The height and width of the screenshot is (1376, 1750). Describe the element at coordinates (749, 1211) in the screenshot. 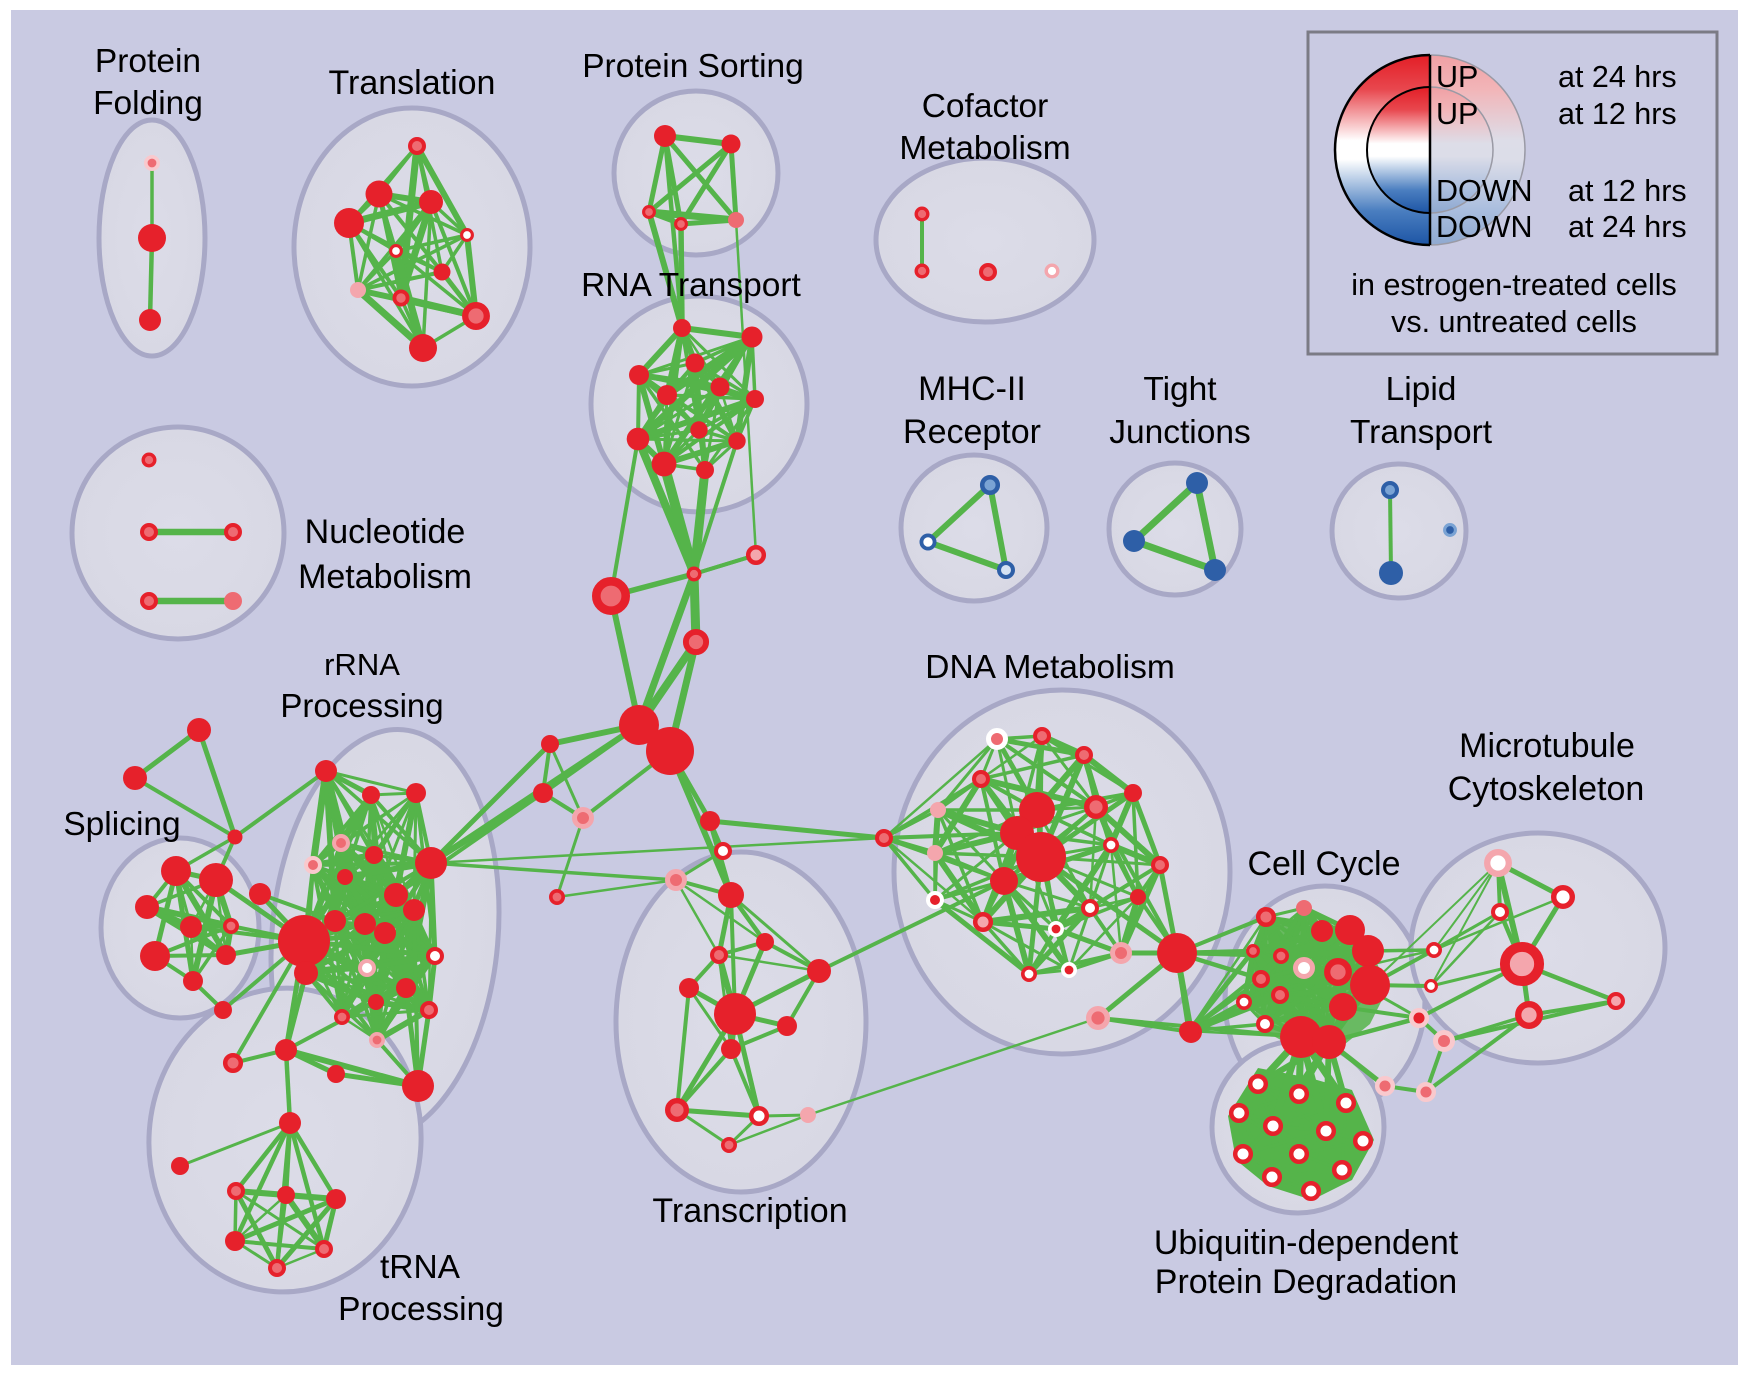

I see `svg-text: Transcription` at that location.